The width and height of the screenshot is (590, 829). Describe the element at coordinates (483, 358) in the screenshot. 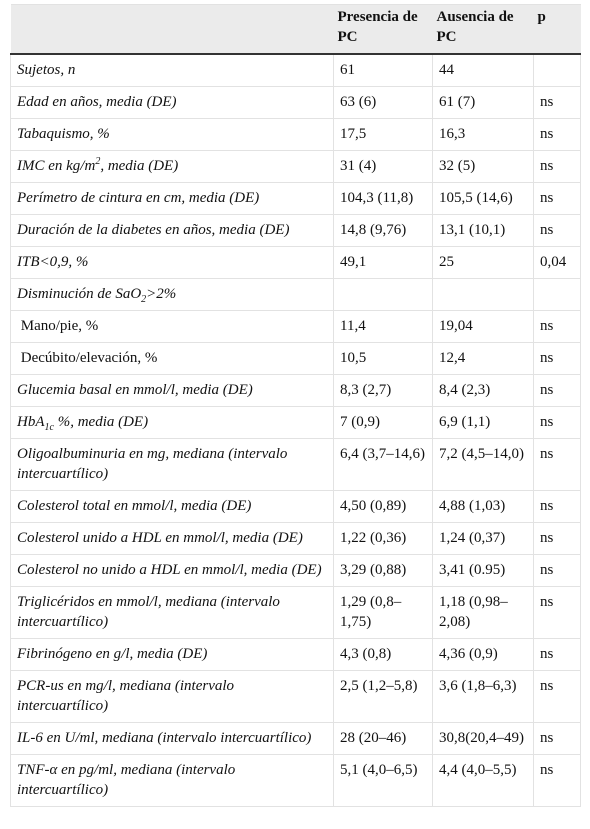

I see `value-cell: 12,4` at that location.